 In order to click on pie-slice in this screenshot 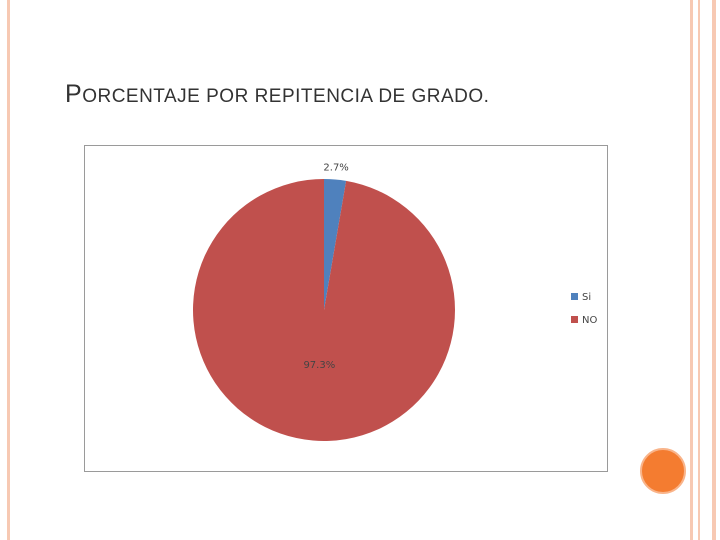, I will do `click(335, 244)`.